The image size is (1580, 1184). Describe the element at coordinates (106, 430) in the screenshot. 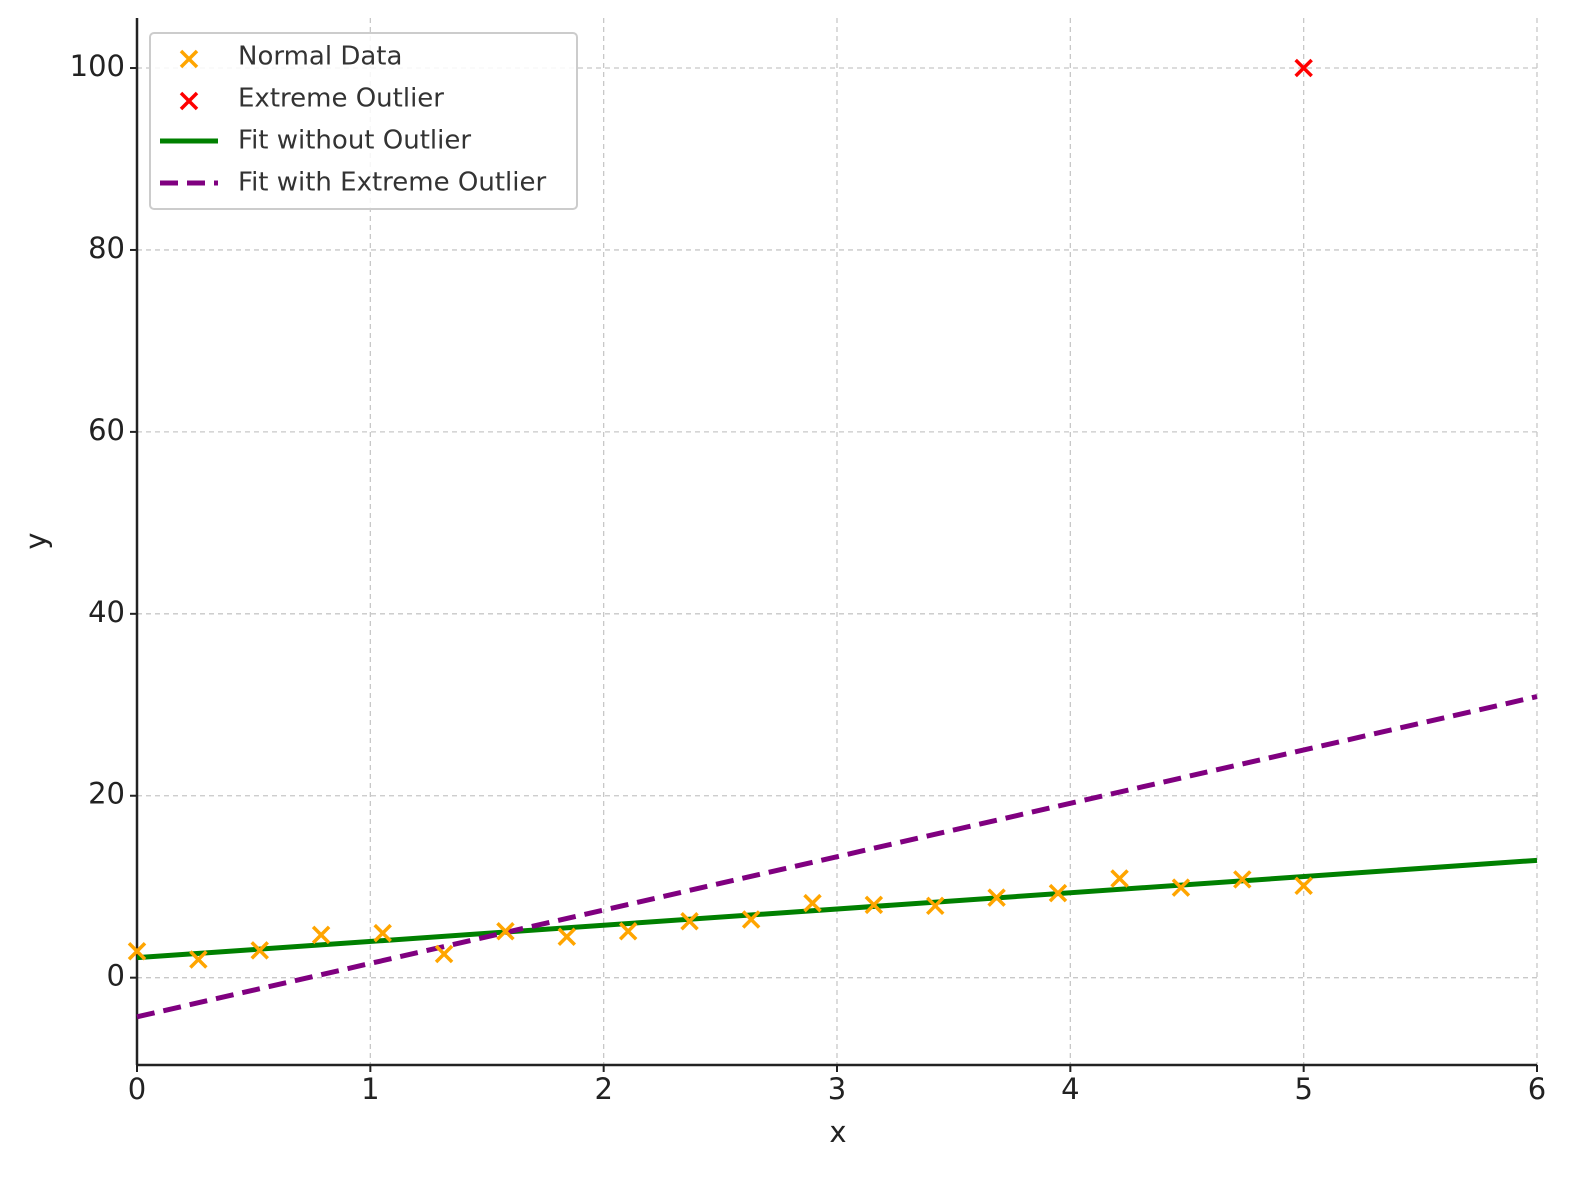

I see `y-tick-label: 60` at that location.